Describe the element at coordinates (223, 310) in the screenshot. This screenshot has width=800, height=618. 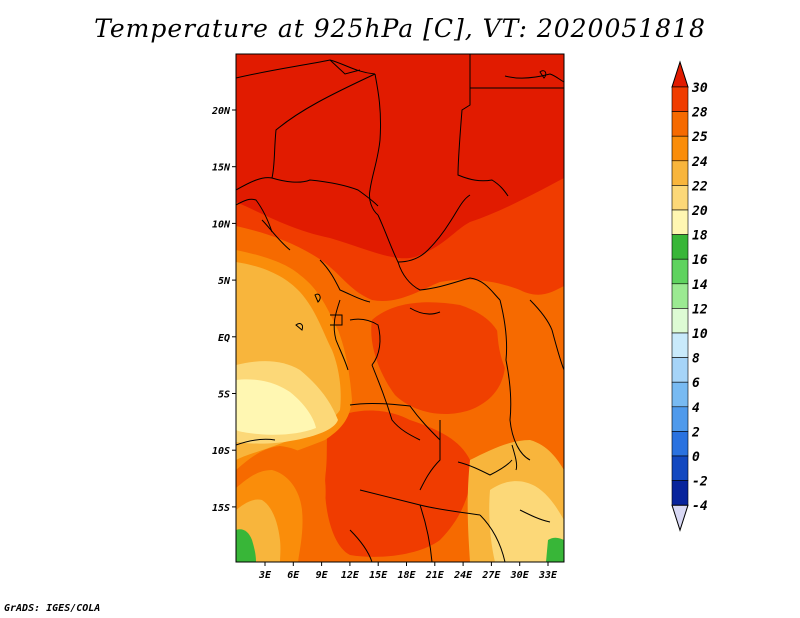
I see `latitude-axis: 20N 15N 10N 5N EQ 5S 10S 15S` at that location.